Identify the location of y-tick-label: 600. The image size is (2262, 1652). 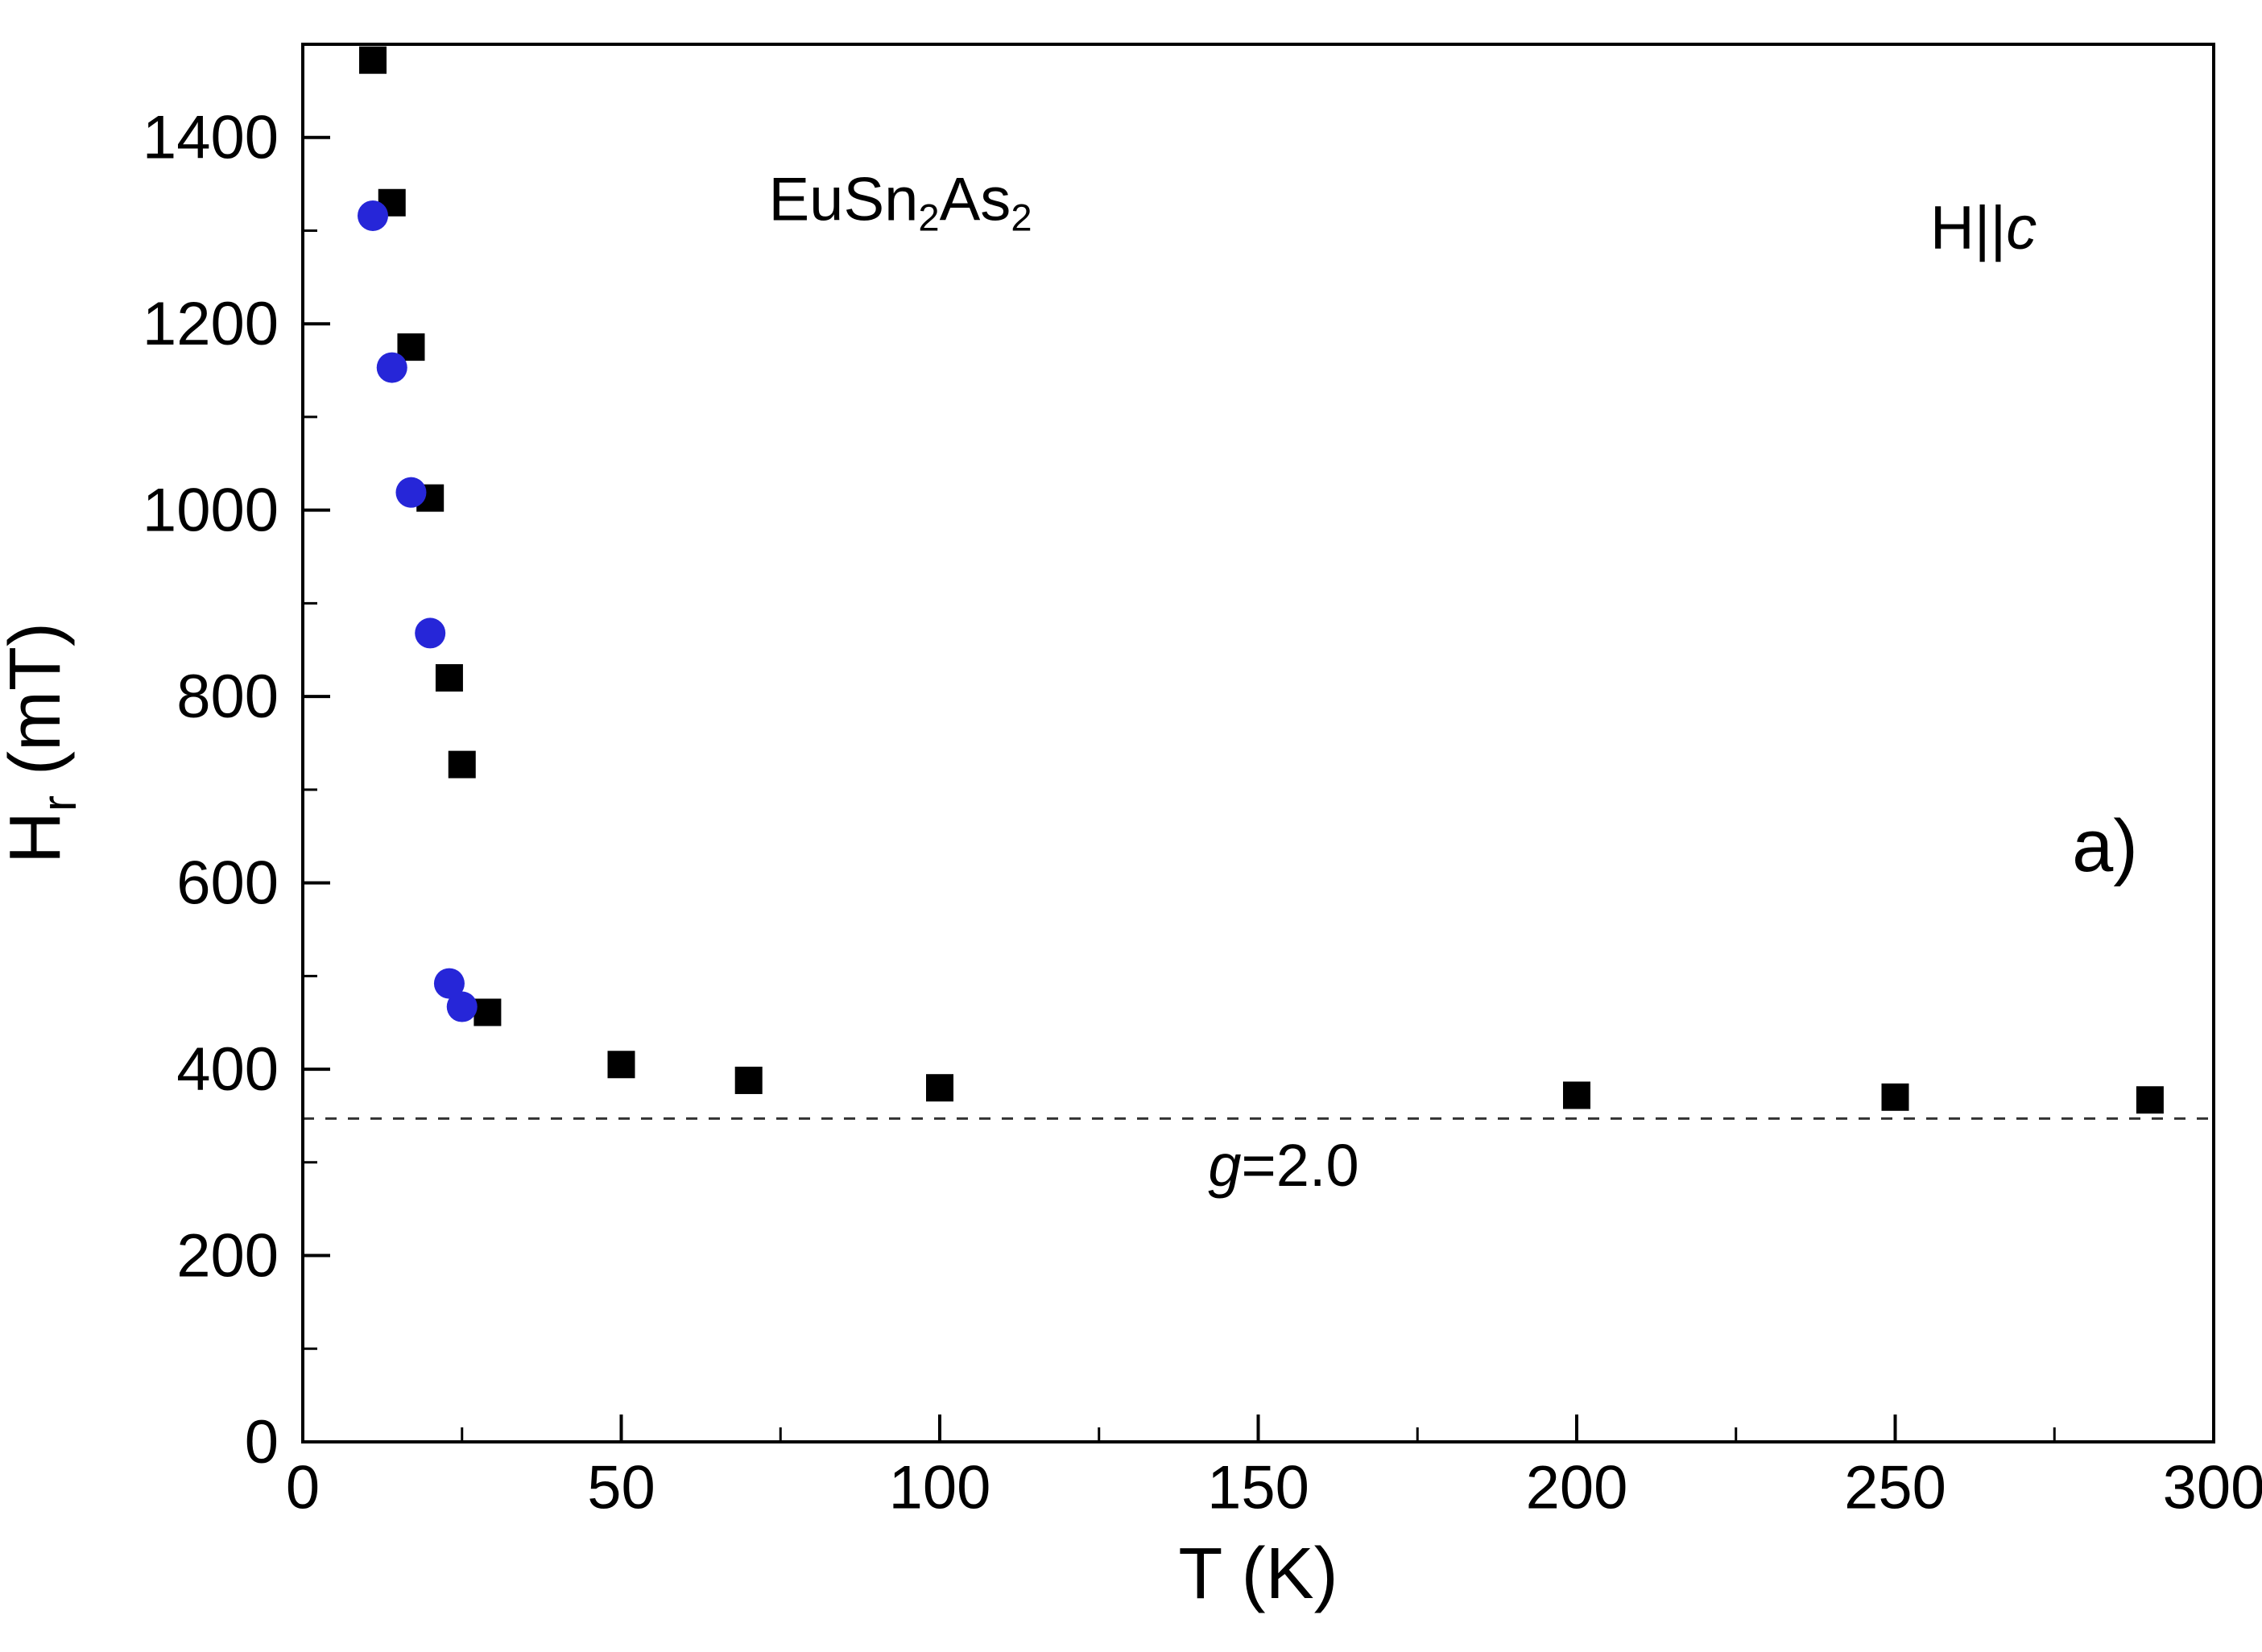
(228, 883).